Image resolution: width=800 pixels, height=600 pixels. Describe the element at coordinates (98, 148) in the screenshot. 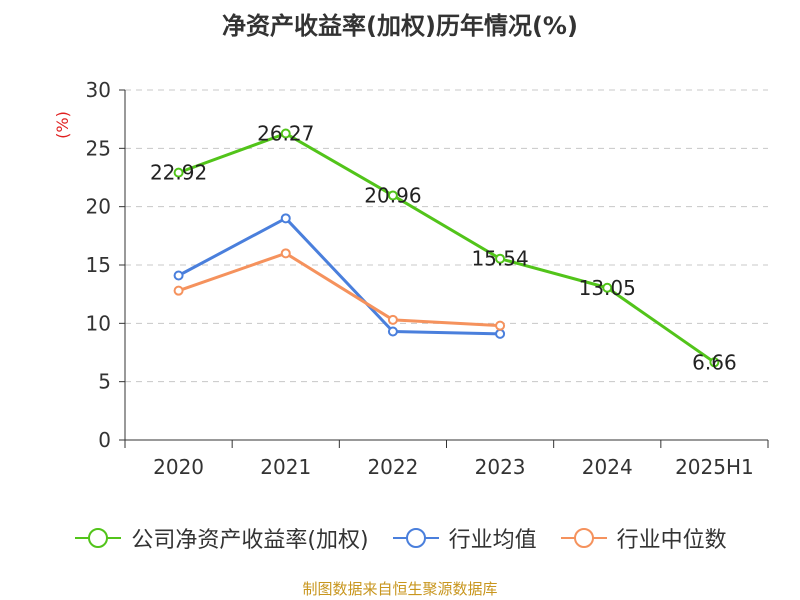

I see `y-tick-label: 25` at that location.